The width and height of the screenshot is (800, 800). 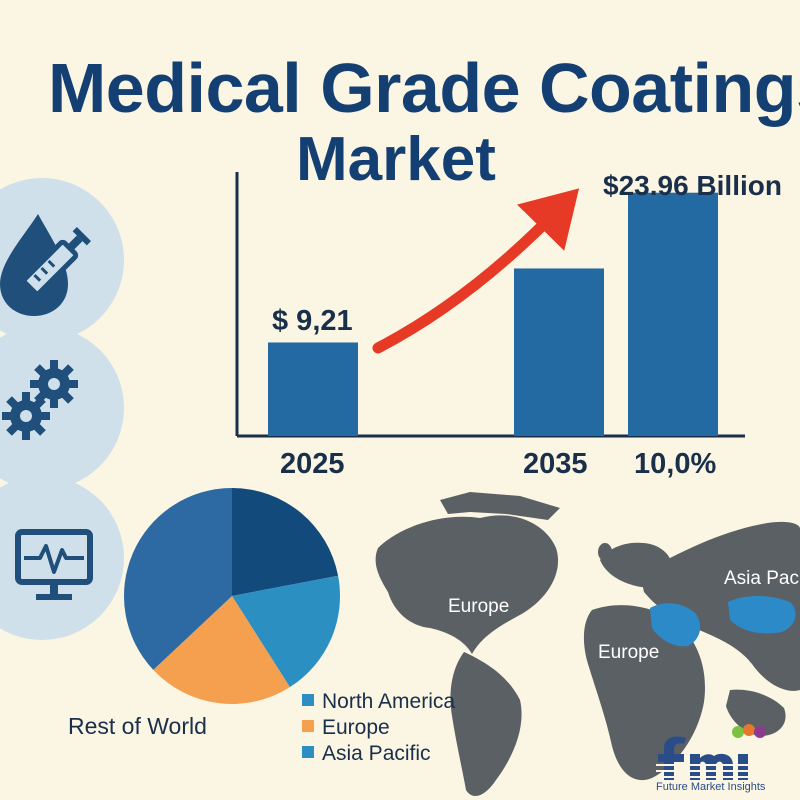 What do you see at coordinates (313, 389) in the screenshot?
I see `bar-2025` at bounding box center [313, 389].